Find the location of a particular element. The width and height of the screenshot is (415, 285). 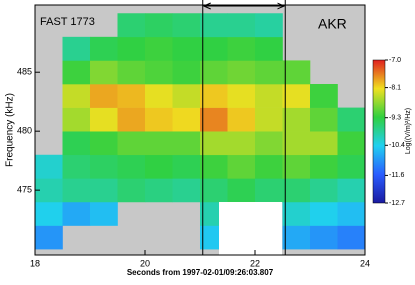

colorbar is located at coordinates (379, 131).